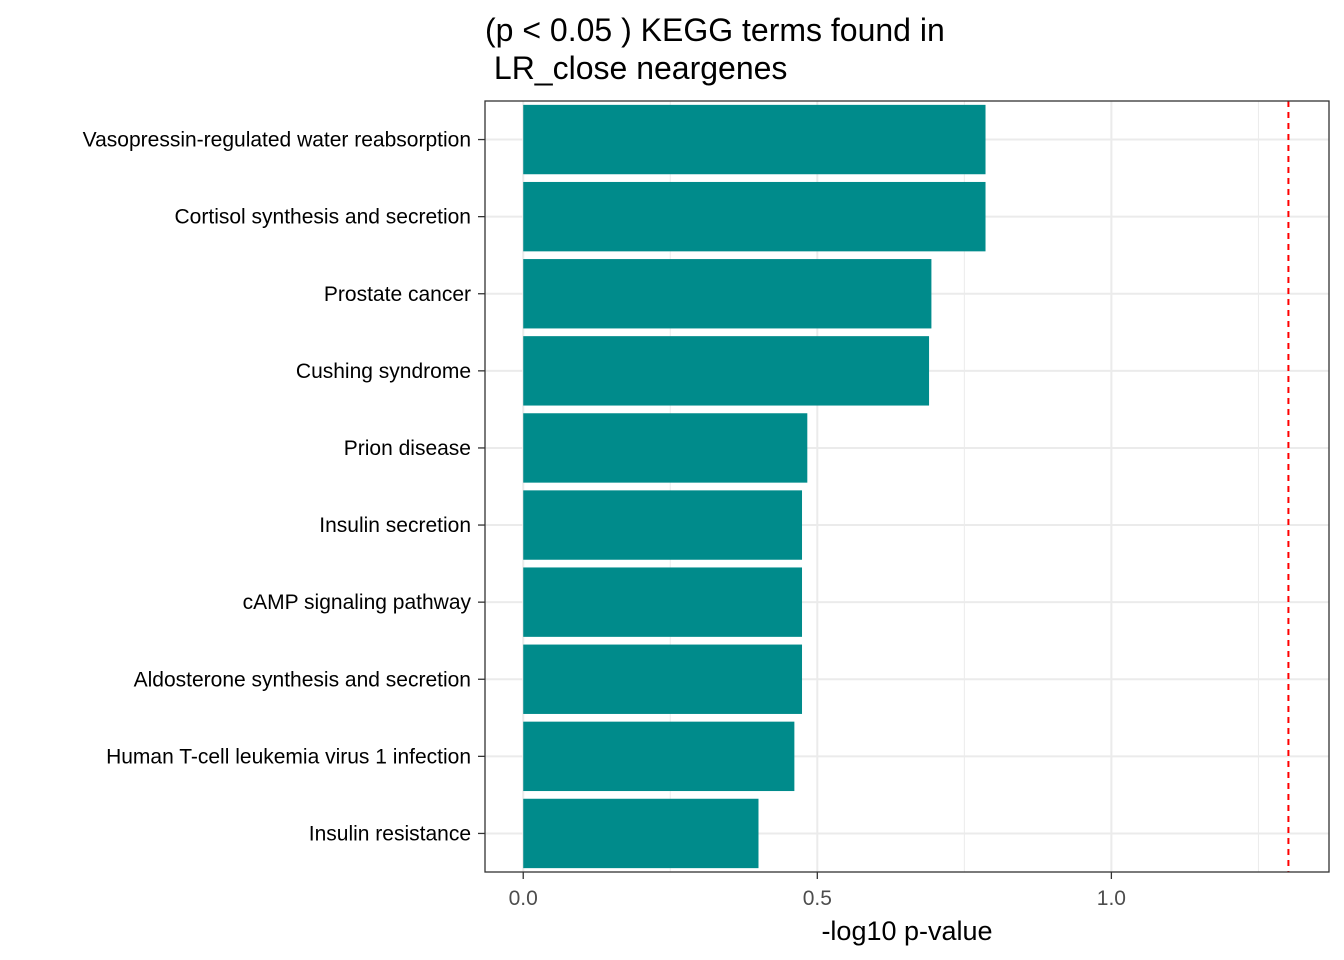 The height and width of the screenshot is (960, 1344). Describe the element at coordinates (636, 68) in the screenshot. I see `chart-title-line-2: LR_close neargenes` at that location.